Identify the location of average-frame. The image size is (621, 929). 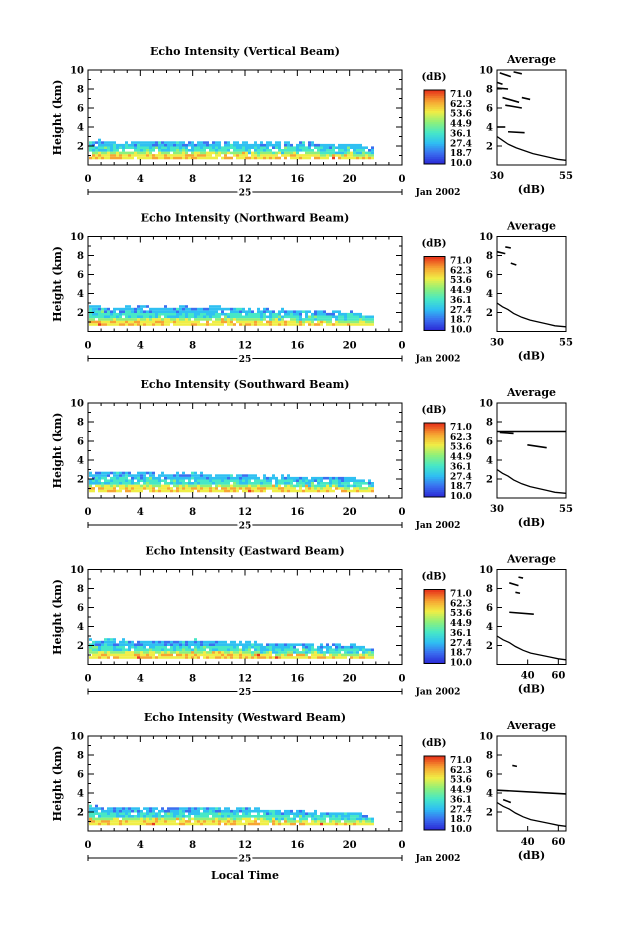
(531, 284).